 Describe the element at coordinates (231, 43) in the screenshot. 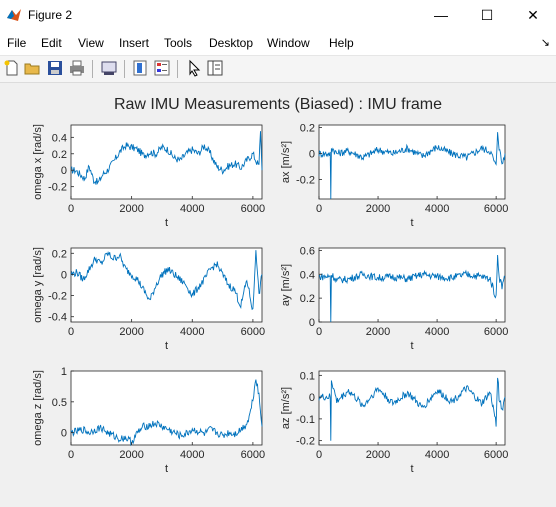

I see `menu-desktop: Desktop` at that location.